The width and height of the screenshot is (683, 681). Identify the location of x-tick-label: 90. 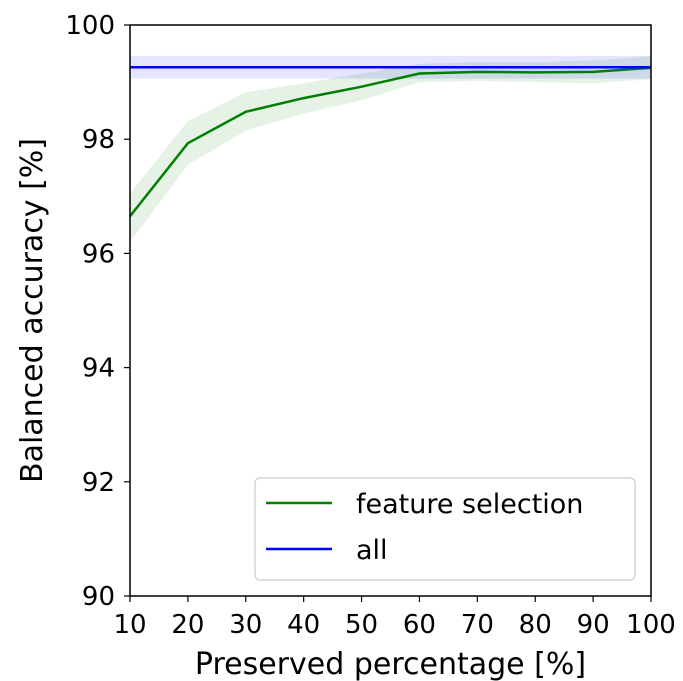
(593, 625).